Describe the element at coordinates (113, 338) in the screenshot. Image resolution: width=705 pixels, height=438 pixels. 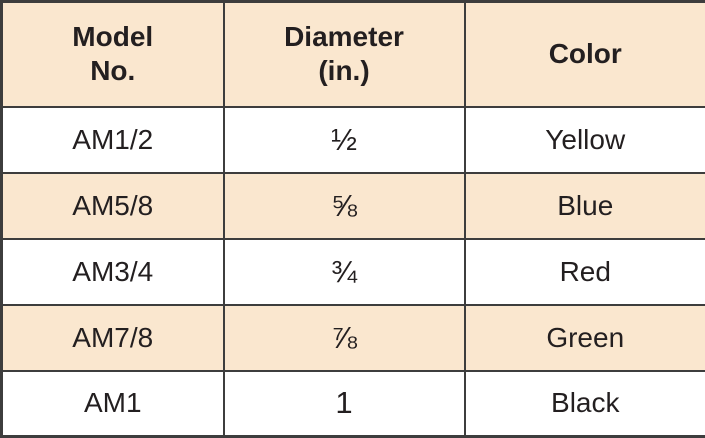
I see `model-no-cell: AM7/8` at that location.